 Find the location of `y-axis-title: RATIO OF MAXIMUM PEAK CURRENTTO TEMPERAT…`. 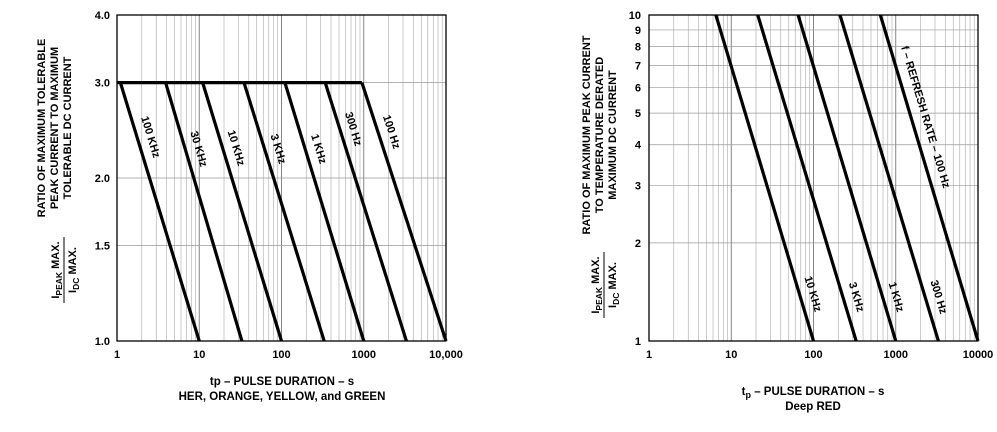

y-axis-title: RATIO OF MAXIMUM PEAK CURRENTTO TEMPERAT… is located at coordinates (600, 134).